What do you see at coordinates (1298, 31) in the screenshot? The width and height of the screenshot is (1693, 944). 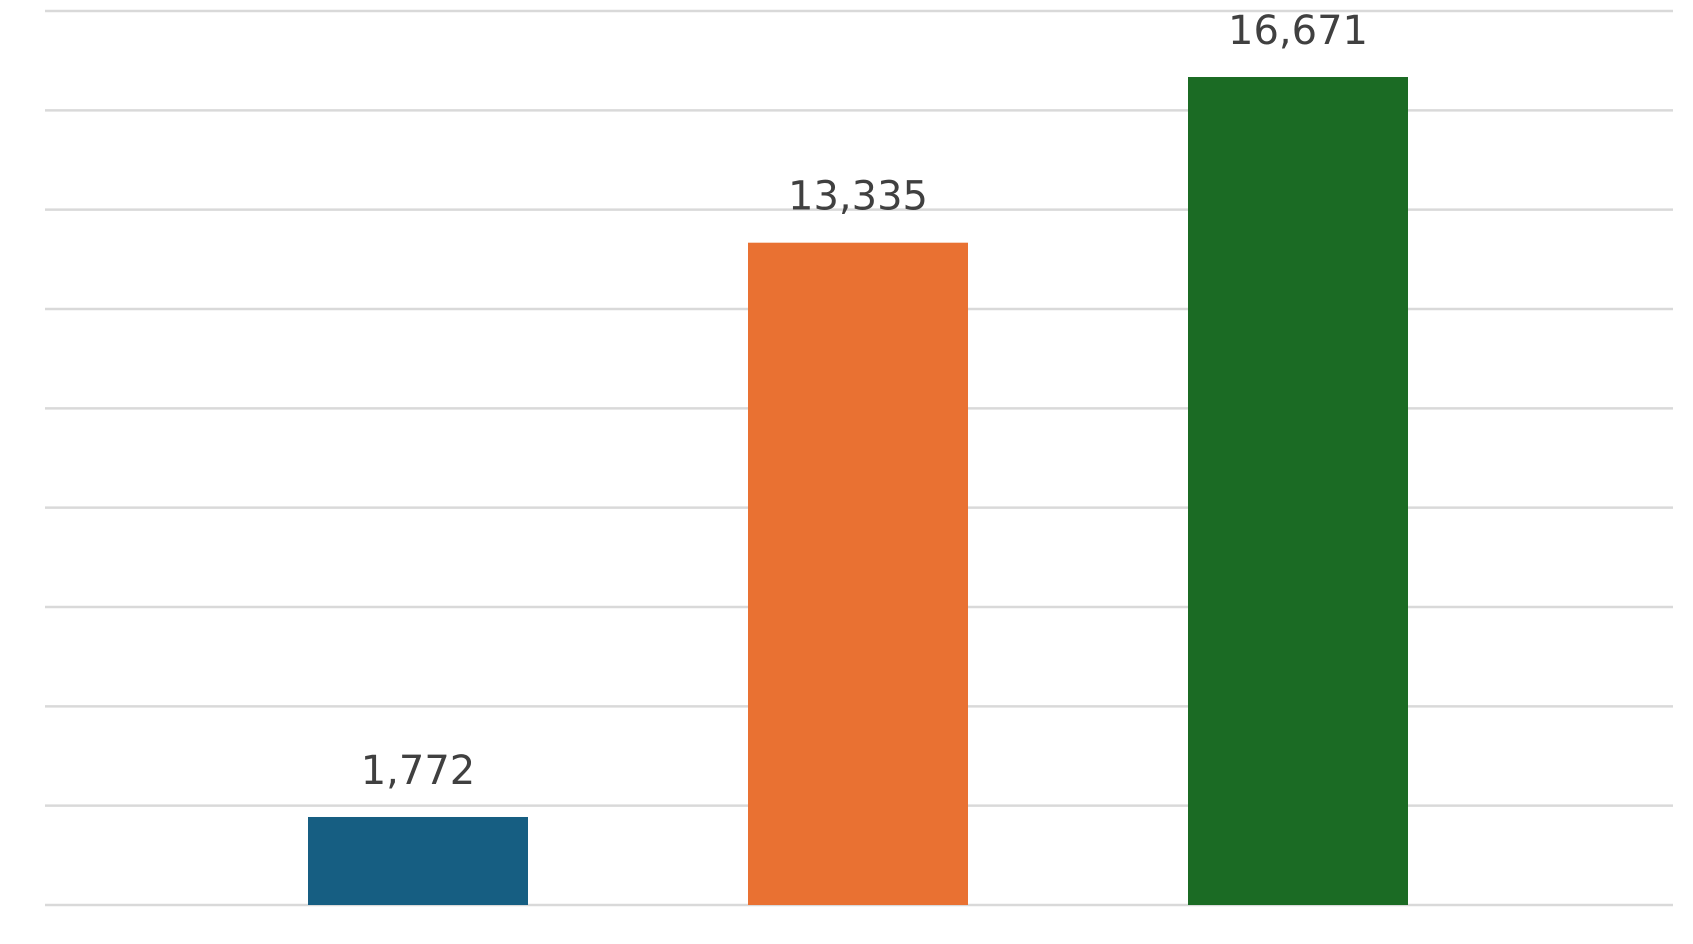 I see `data-label-3: 16,671` at bounding box center [1298, 31].